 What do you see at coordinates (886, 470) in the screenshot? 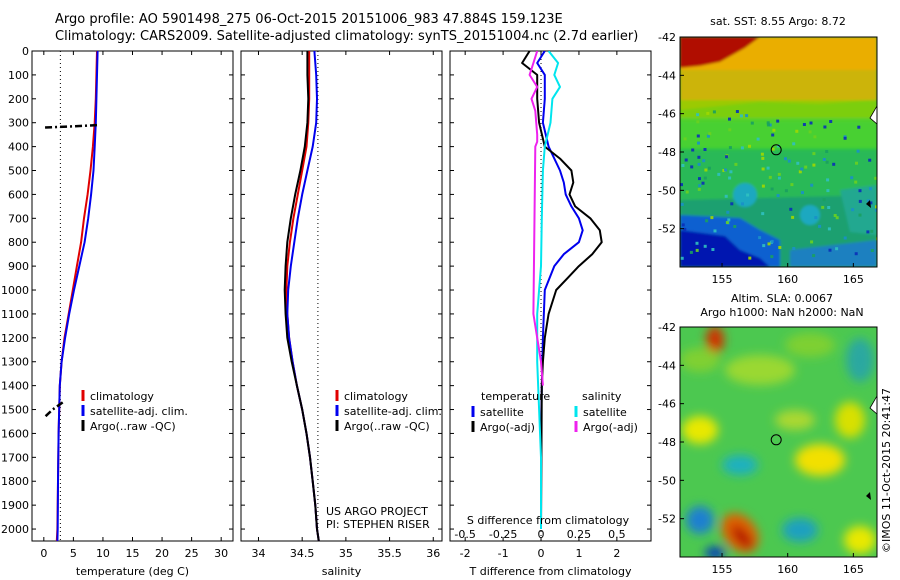
I see `imos-credit: ©IMOS 11-Oct-2015 20:41:47` at bounding box center [886, 470].